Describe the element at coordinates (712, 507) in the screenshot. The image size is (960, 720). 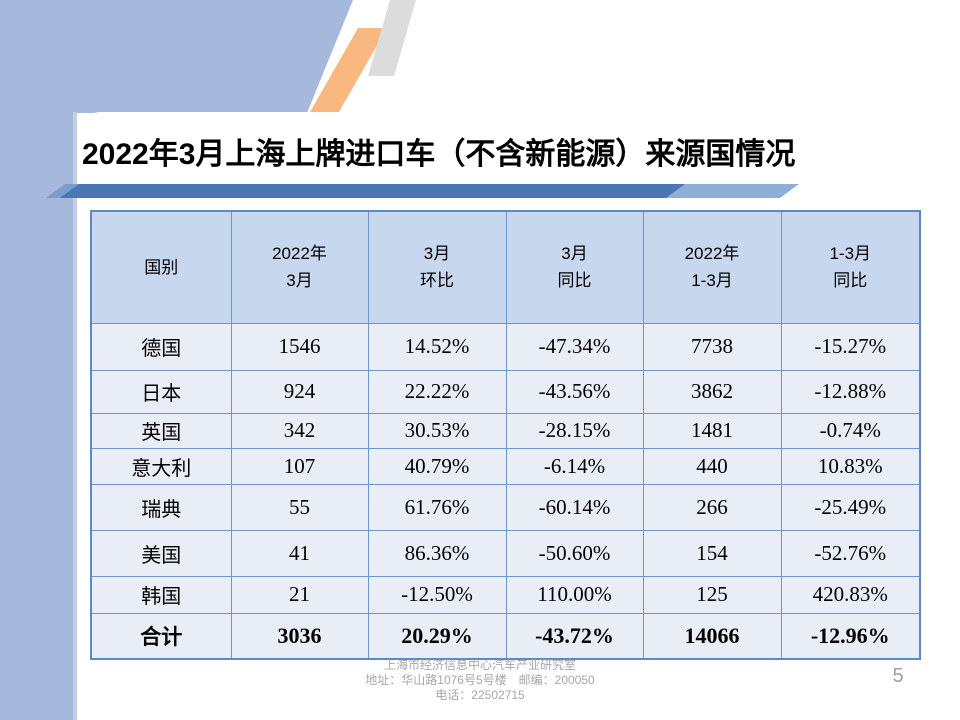
I see `value-cell: 266` at that location.